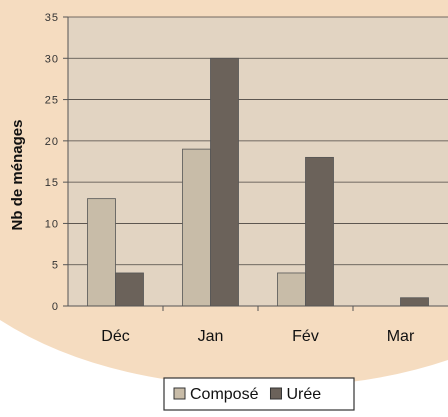 The image size is (448, 417). What do you see at coordinates (52, 59) in the screenshot?
I see `y-tick-label: 30` at bounding box center [52, 59].